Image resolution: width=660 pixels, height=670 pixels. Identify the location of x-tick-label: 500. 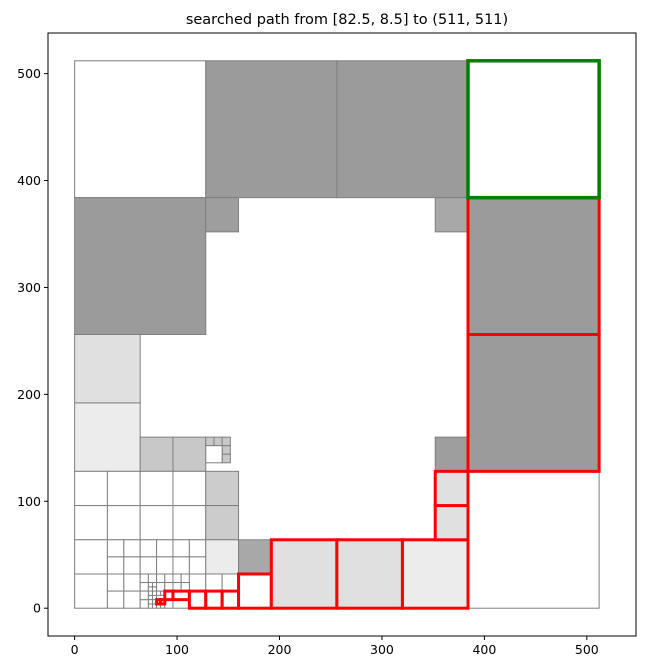
(587, 649).